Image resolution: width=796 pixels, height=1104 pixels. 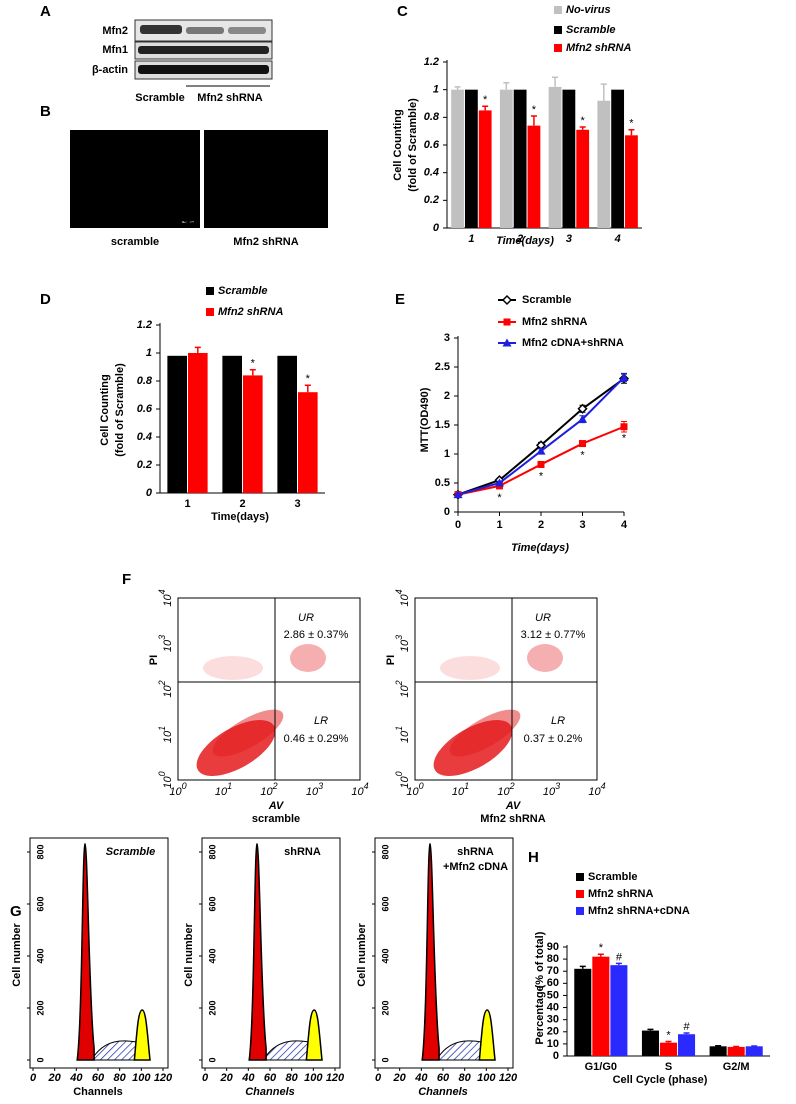 I want to click on x-tick-label: 60, so click(x=443, y=1078).